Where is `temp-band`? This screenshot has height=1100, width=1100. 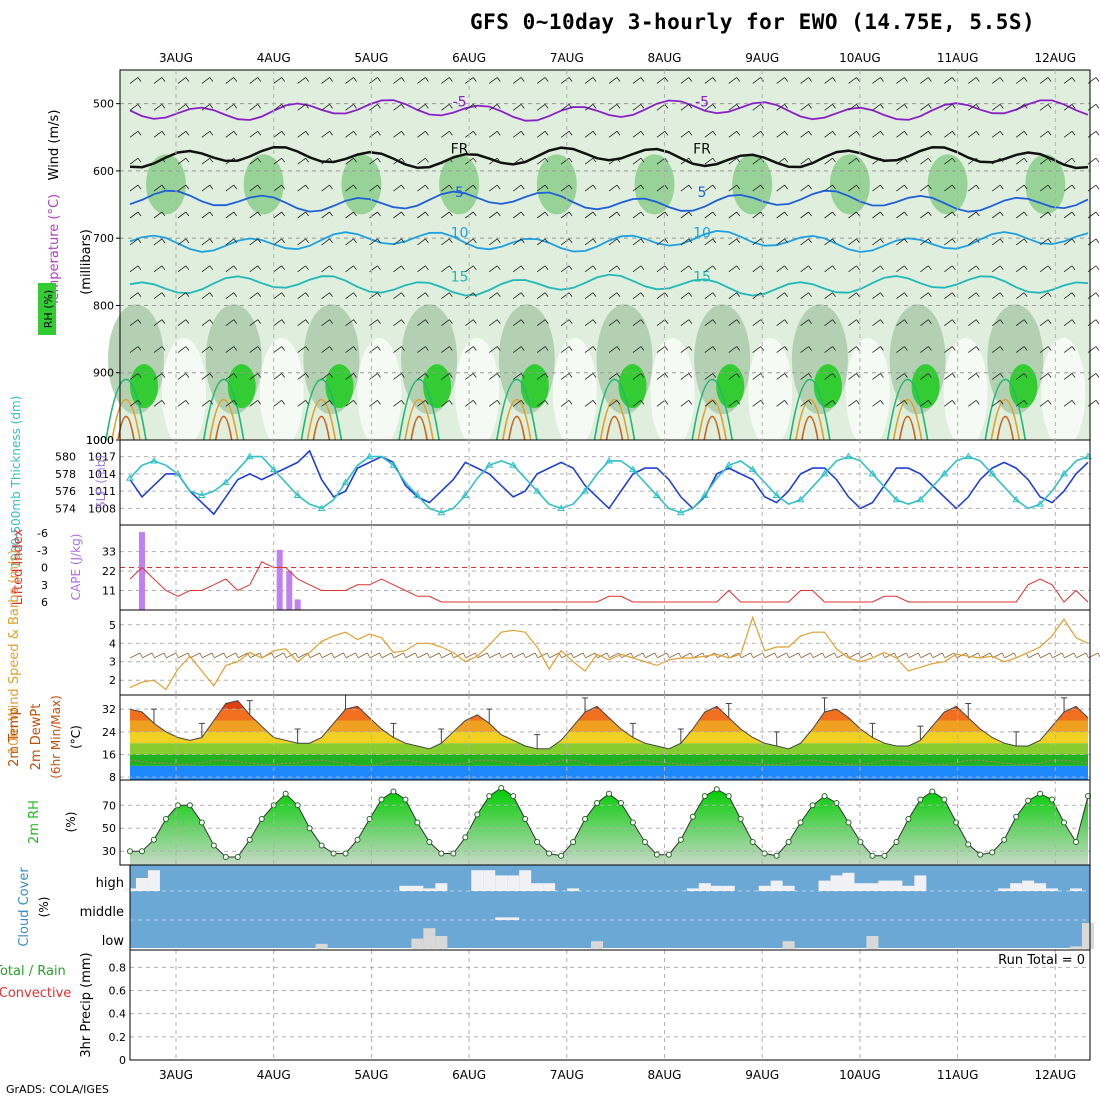 temp-band is located at coordinates (609, 705).